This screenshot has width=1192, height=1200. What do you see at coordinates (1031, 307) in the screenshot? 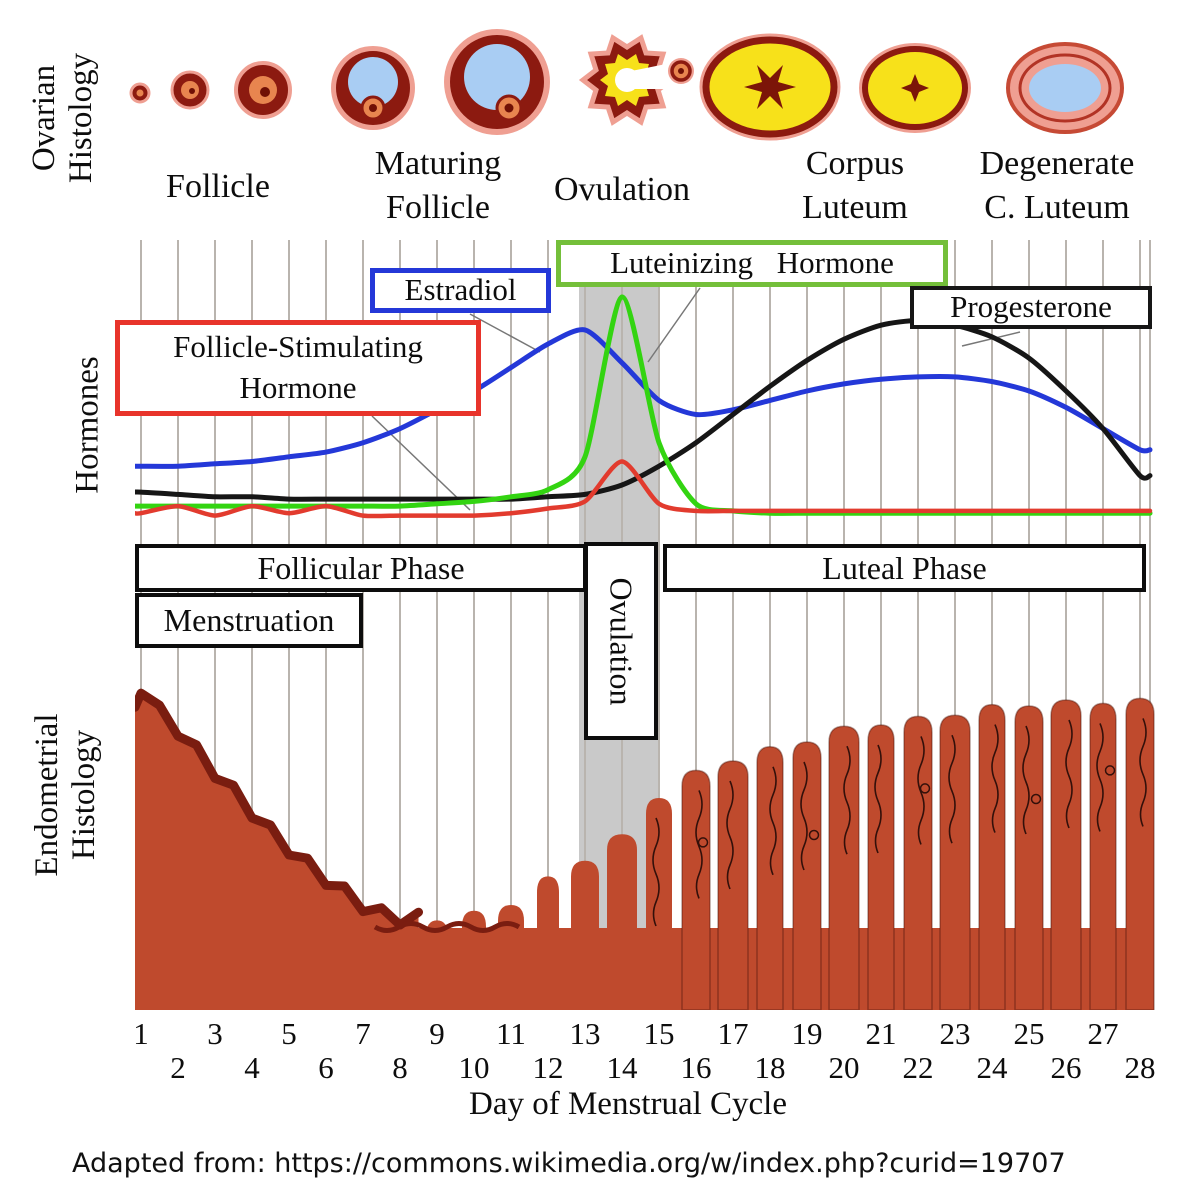
I see `progesterone-label-box: Progesterone` at bounding box center [1031, 307].